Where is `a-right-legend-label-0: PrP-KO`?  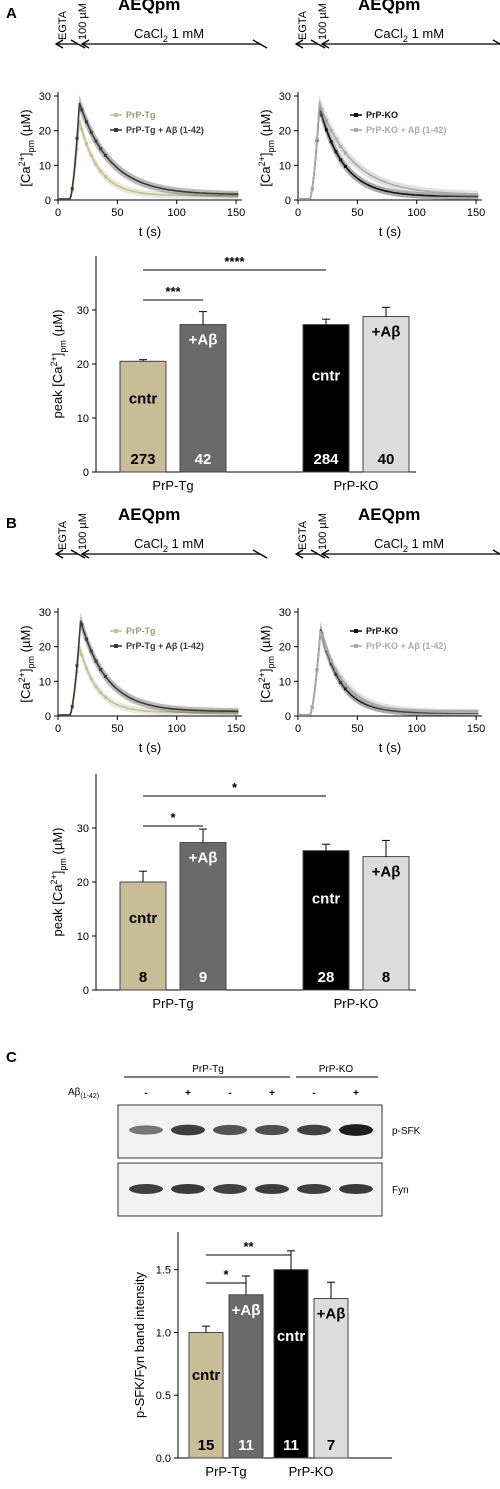
a-right-legend-label-0: PrP-KO is located at coordinates (382, 115).